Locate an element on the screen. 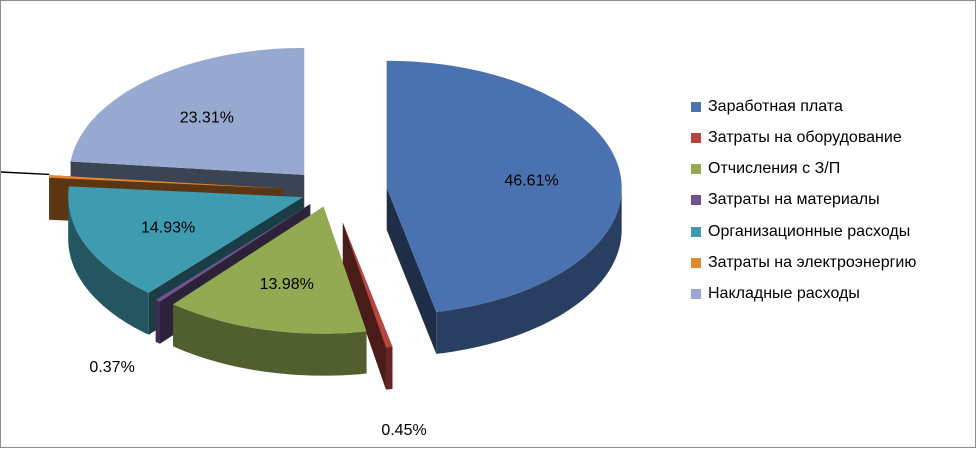  data-label: 14.93% is located at coordinates (168, 228).